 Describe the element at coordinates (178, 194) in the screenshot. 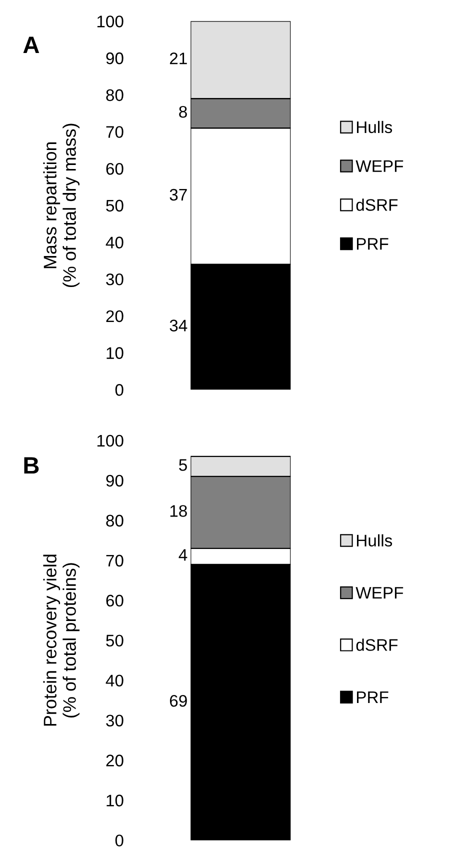

I see `data-label: 37` at that location.